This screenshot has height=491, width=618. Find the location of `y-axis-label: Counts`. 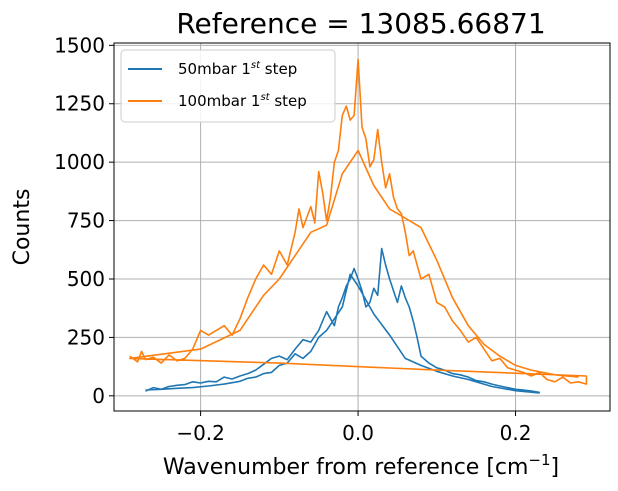

y-axis-label: Counts is located at coordinates (22, 227).